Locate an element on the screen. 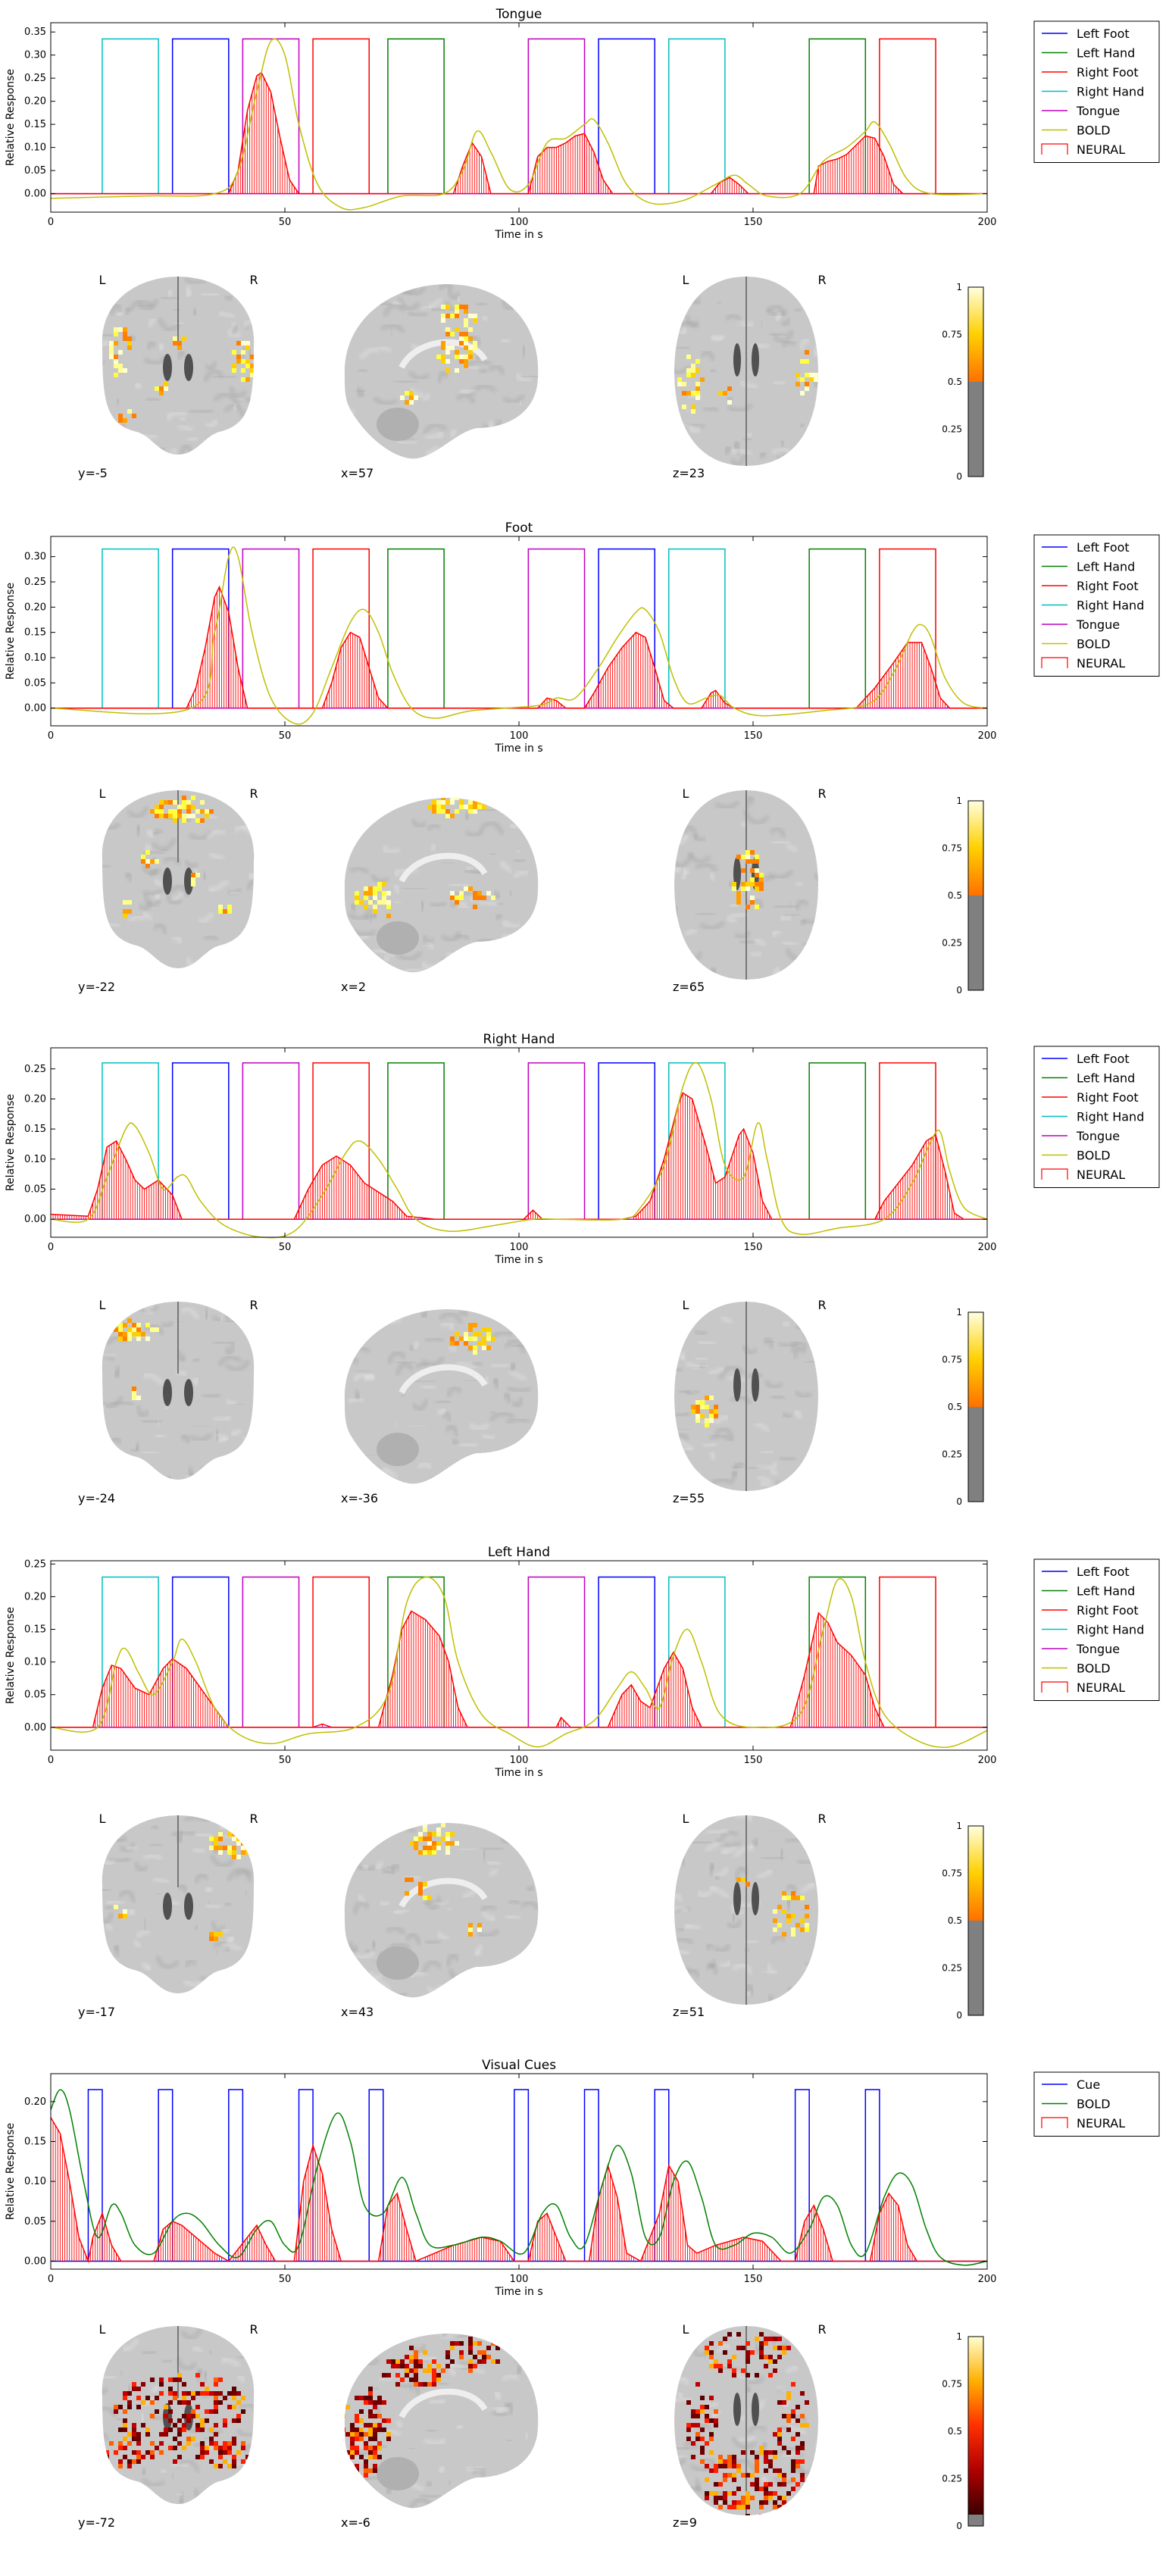 Image resolution: width=1169 pixels, height=2576 pixels. brain-tissue is located at coordinates (441, 885).